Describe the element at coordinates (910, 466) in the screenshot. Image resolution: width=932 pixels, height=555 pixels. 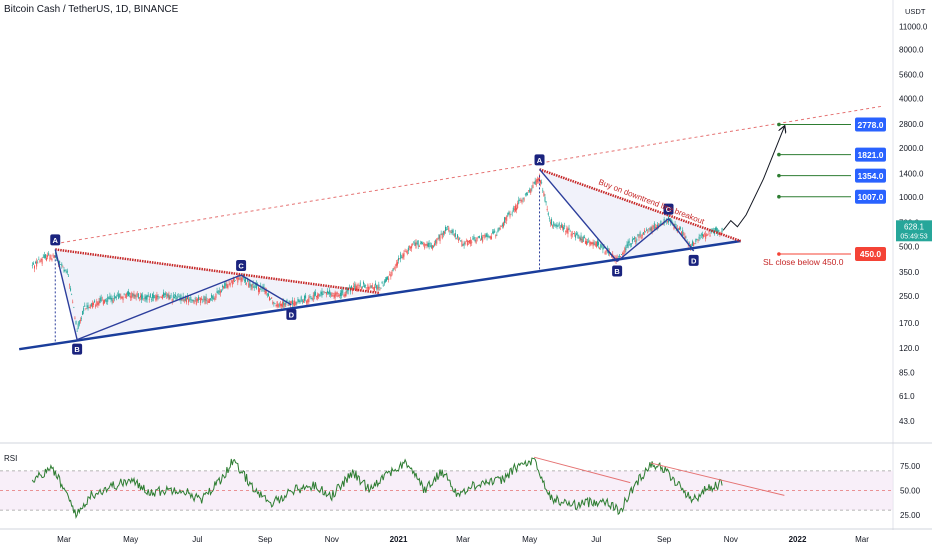
I see `rsi-tick-label: 75.00` at that location.